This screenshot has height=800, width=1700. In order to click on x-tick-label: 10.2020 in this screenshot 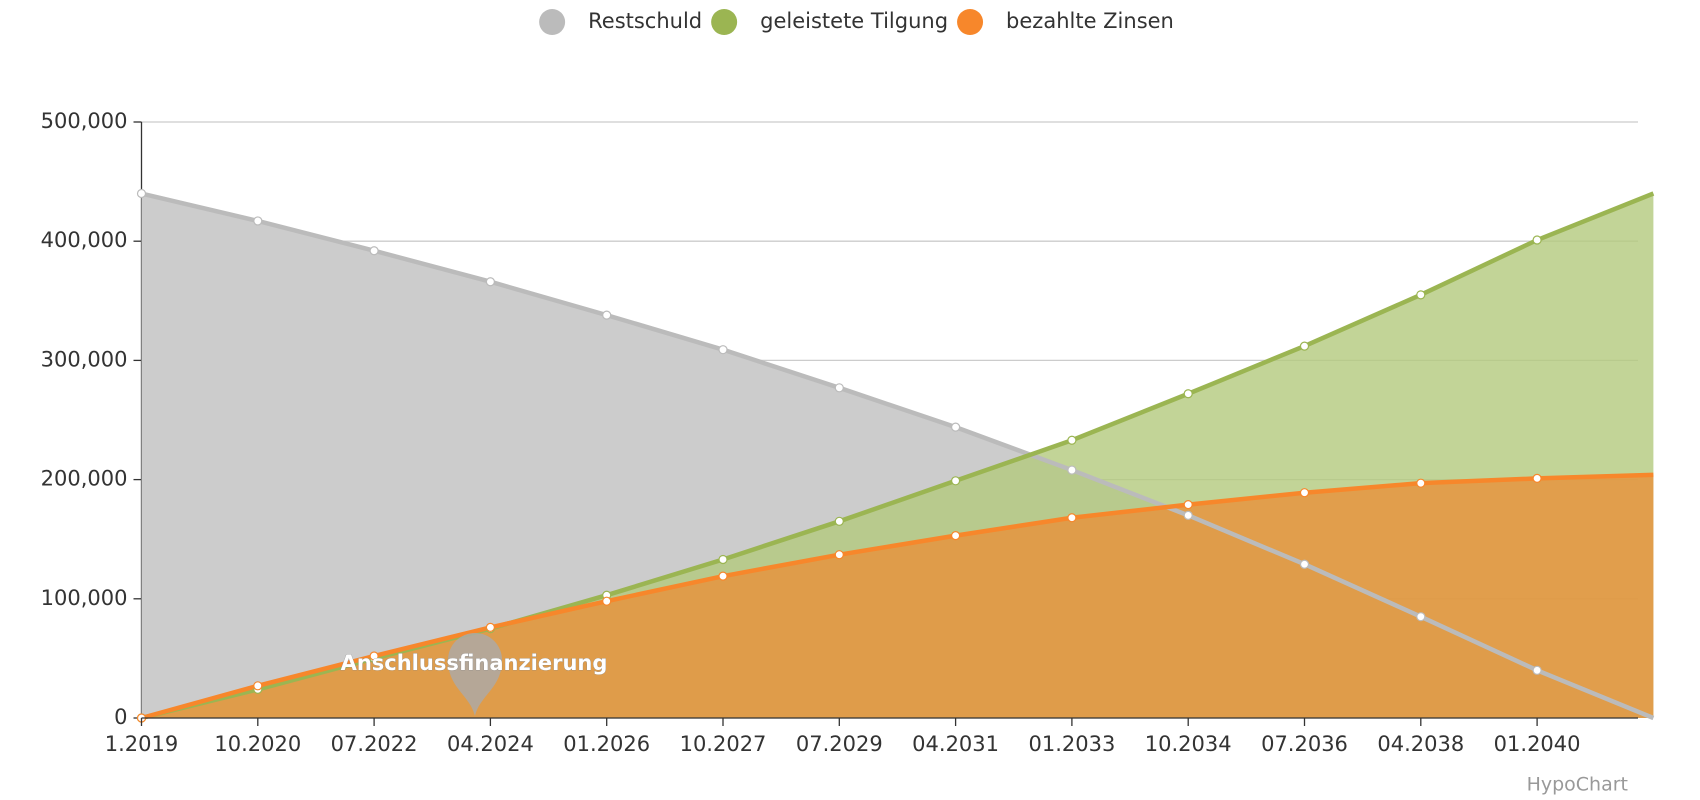, I will do `click(257, 744)`.